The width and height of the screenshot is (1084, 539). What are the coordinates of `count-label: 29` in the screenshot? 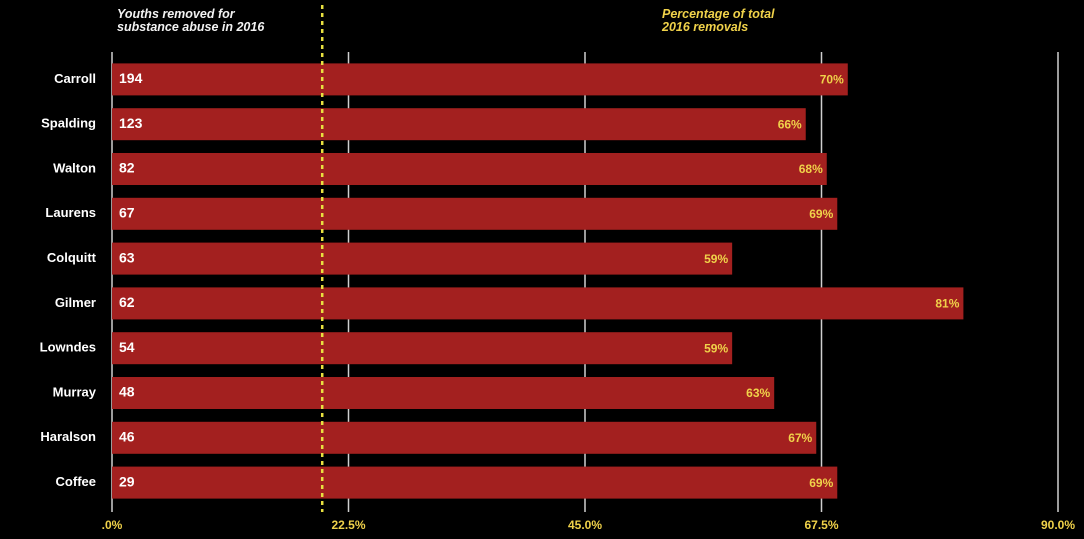 It's located at (127, 481).